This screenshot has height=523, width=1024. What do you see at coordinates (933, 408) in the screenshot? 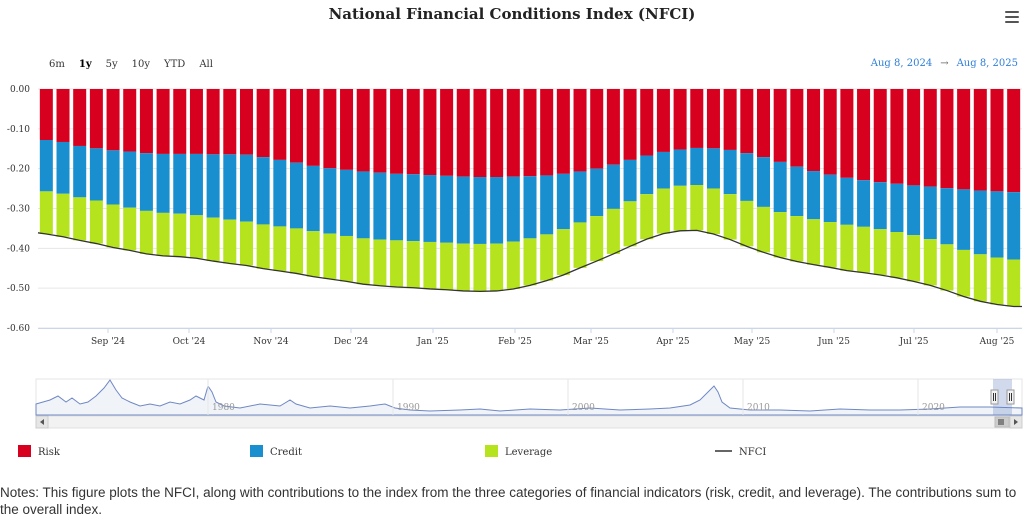
I see `navigator-year-label: 2020` at bounding box center [933, 408].